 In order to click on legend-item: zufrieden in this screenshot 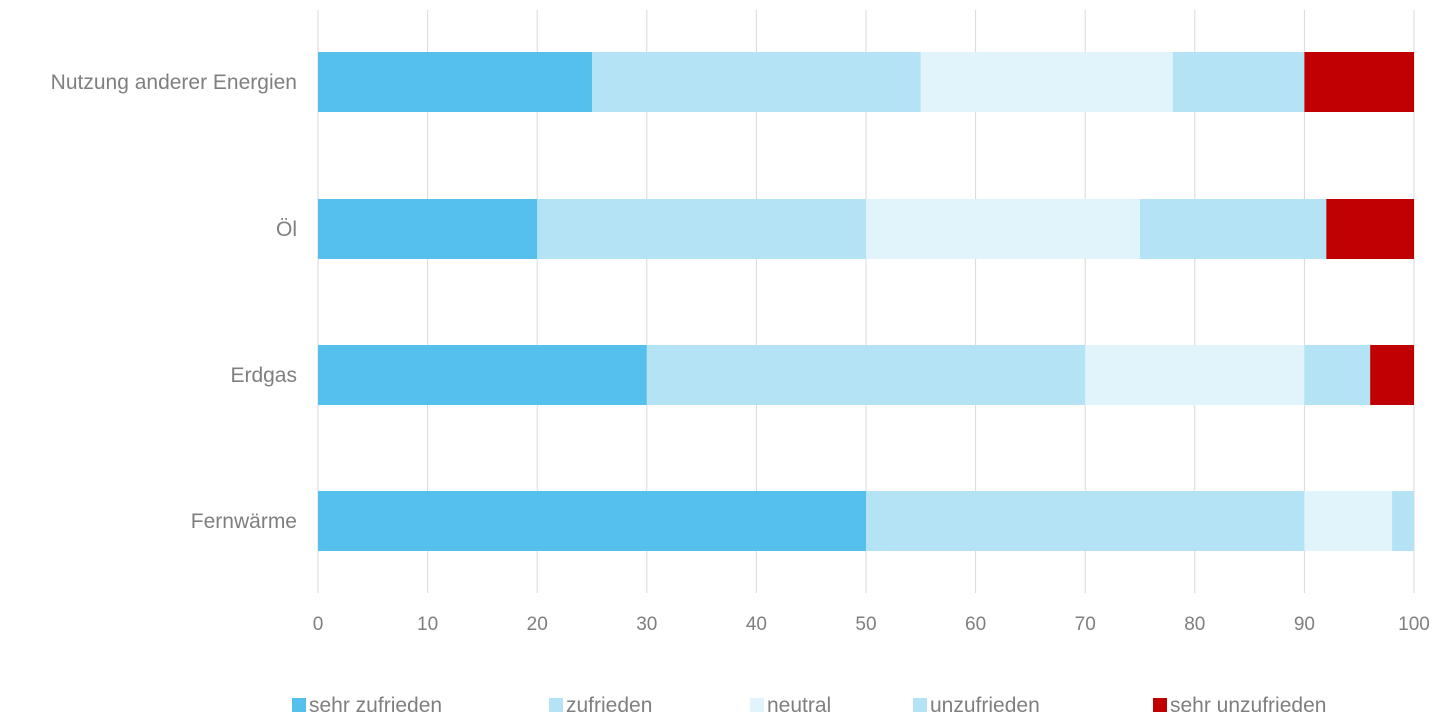, I will do `click(600, 705)`.